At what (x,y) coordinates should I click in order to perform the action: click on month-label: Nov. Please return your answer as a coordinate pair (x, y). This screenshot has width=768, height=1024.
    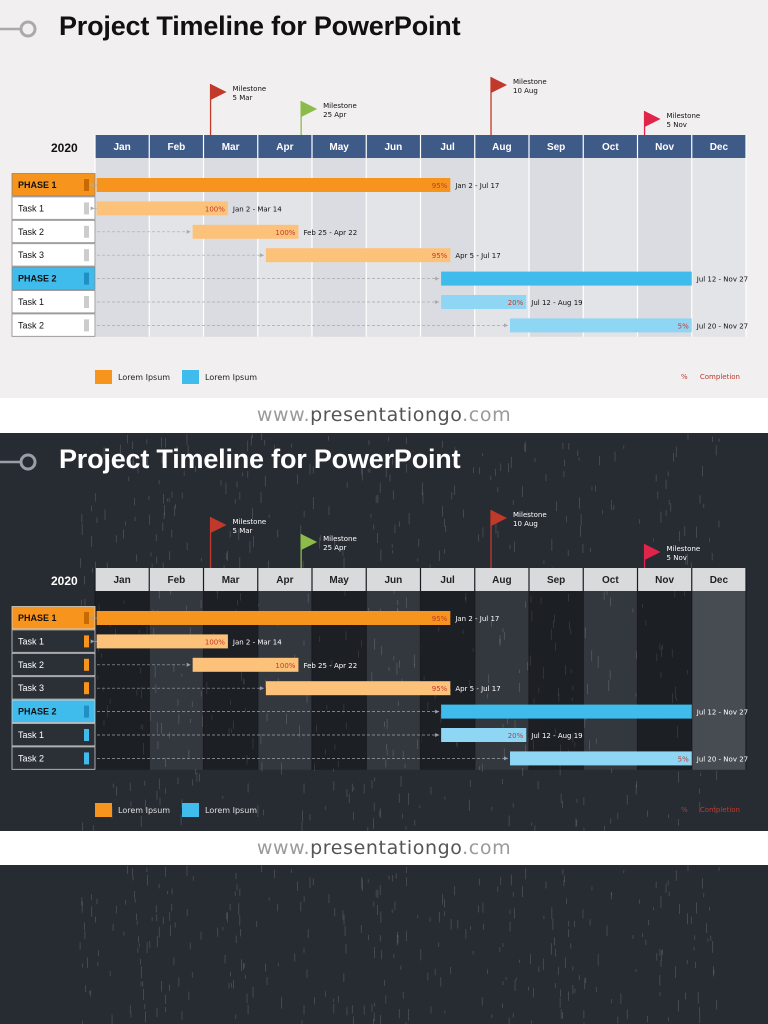
    Looking at the image, I should click on (664, 580).